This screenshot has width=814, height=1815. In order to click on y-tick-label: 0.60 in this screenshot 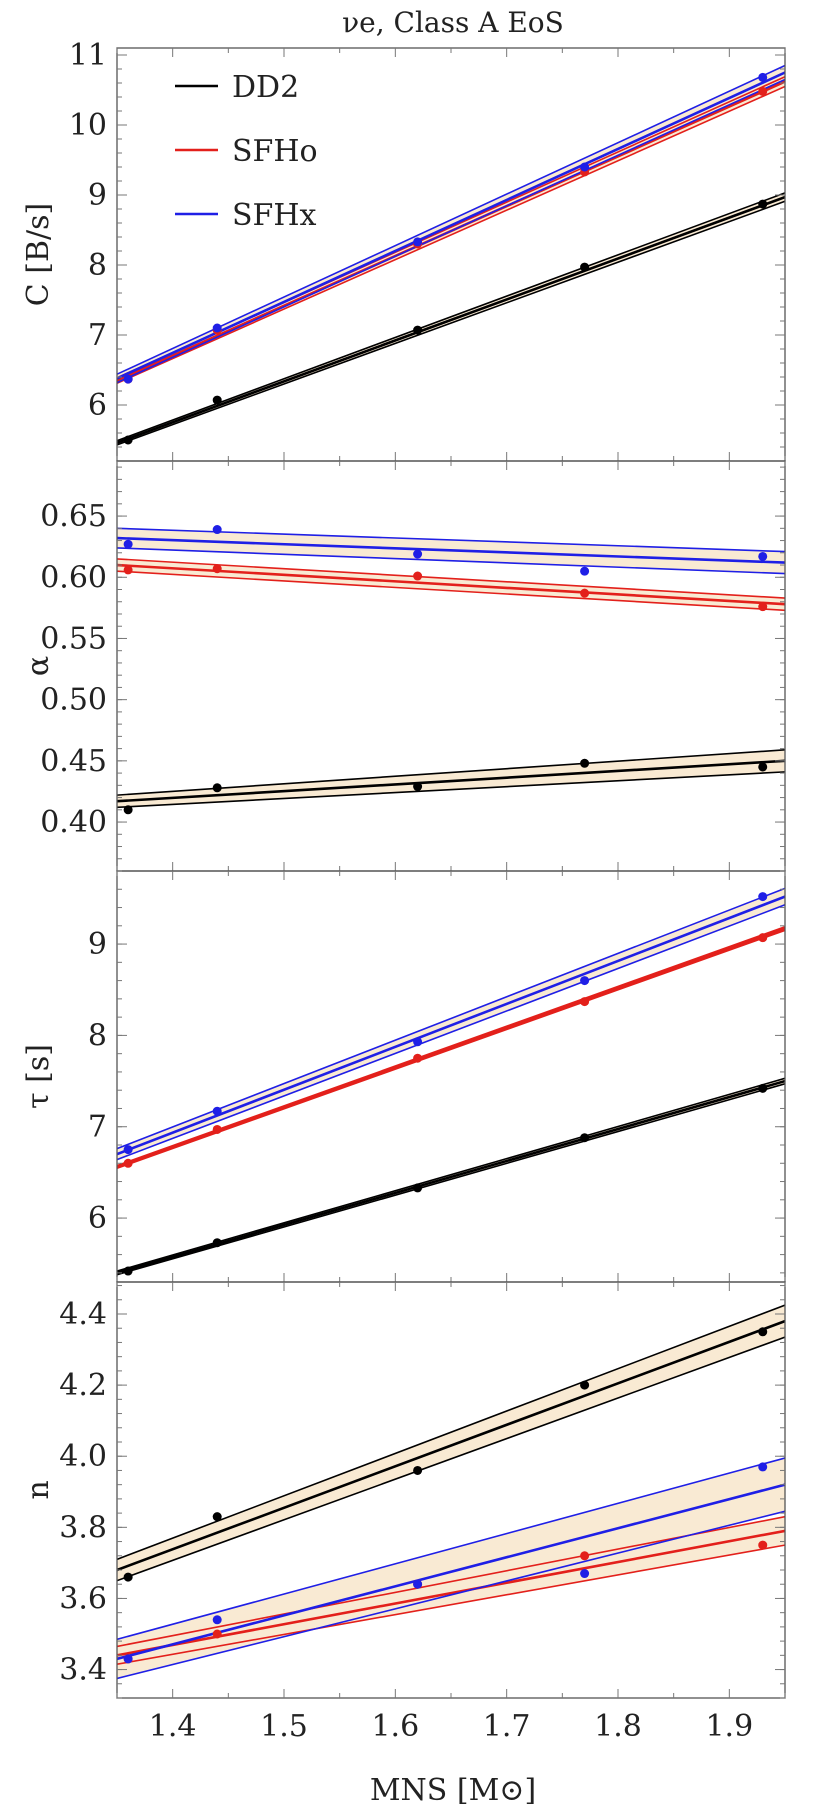, I will do `click(73, 577)`.